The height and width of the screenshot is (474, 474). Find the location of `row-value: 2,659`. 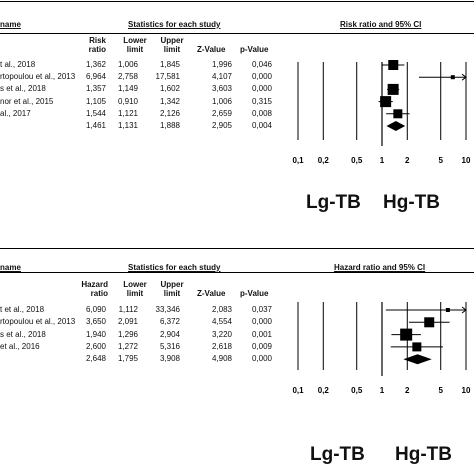

row-value: 2,659 is located at coordinates (221, 113).